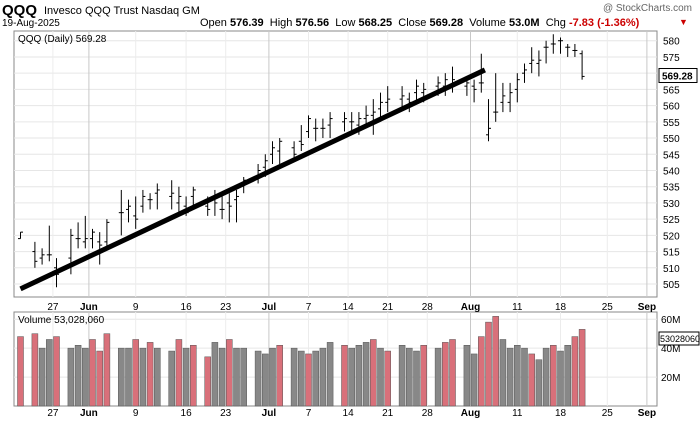  Describe the element at coordinates (428, 413) in the screenshot. I see `x-tick-label: 28` at that location.